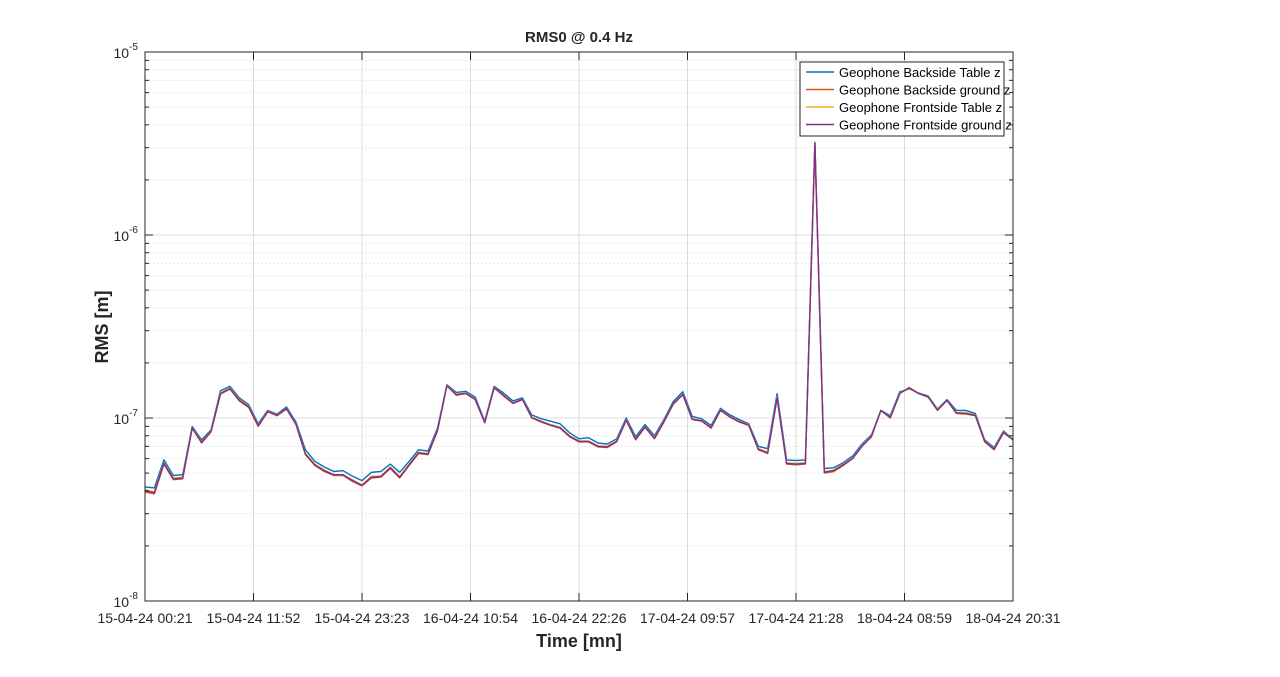 This screenshot has width=1280, height=677. I want to click on legend-entry-4: Geophone Frontside ground z, so click(925, 125).